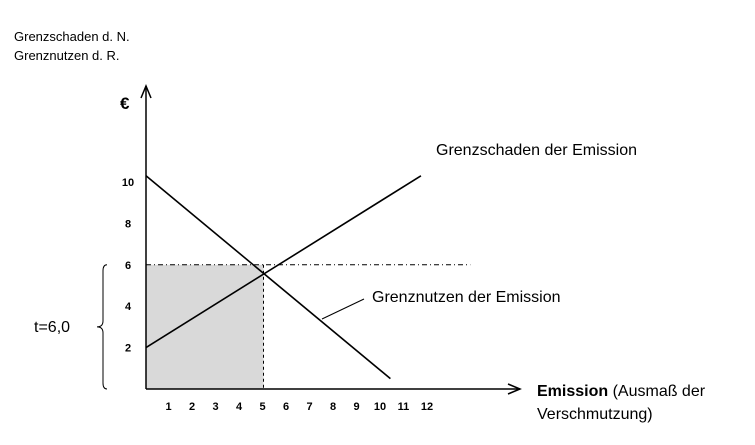 The width and height of the screenshot is (755, 445). Describe the element at coordinates (52, 327) in the screenshot. I see `tax-label: t=6,0` at that location.